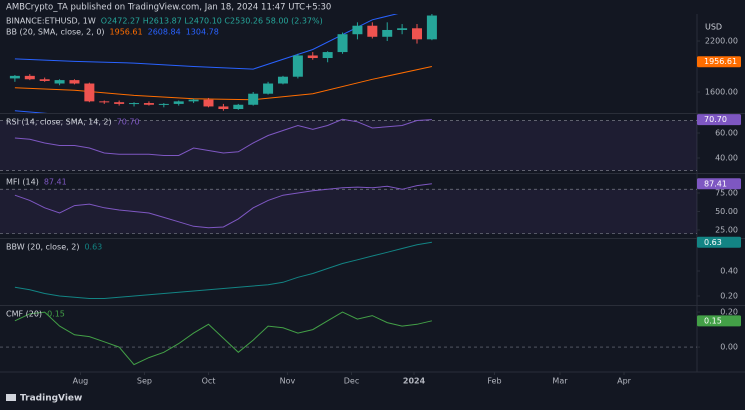 The image size is (745, 410). What do you see at coordinates (713, 320) in the screenshot?
I see `last-value-label: 0.15` at bounding box center [713, 320].